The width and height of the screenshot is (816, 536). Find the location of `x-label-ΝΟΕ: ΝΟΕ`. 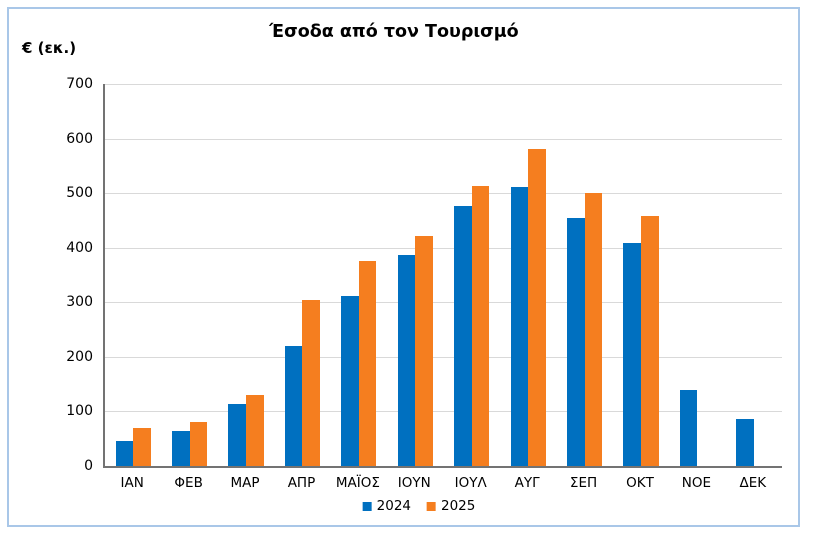

x-label-ΝΟΕ: ΝΟΕ is located at coordinates (696, 483).